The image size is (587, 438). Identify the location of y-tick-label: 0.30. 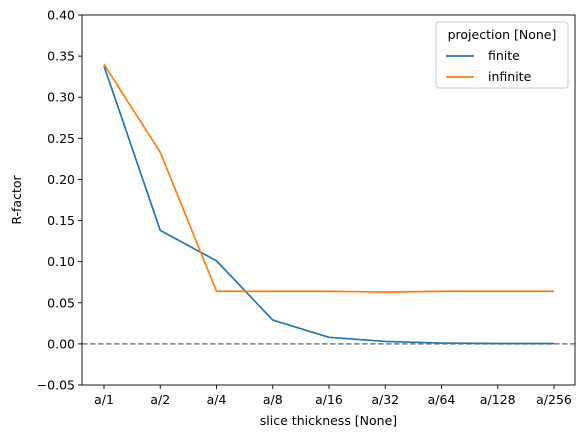
(61, 97).